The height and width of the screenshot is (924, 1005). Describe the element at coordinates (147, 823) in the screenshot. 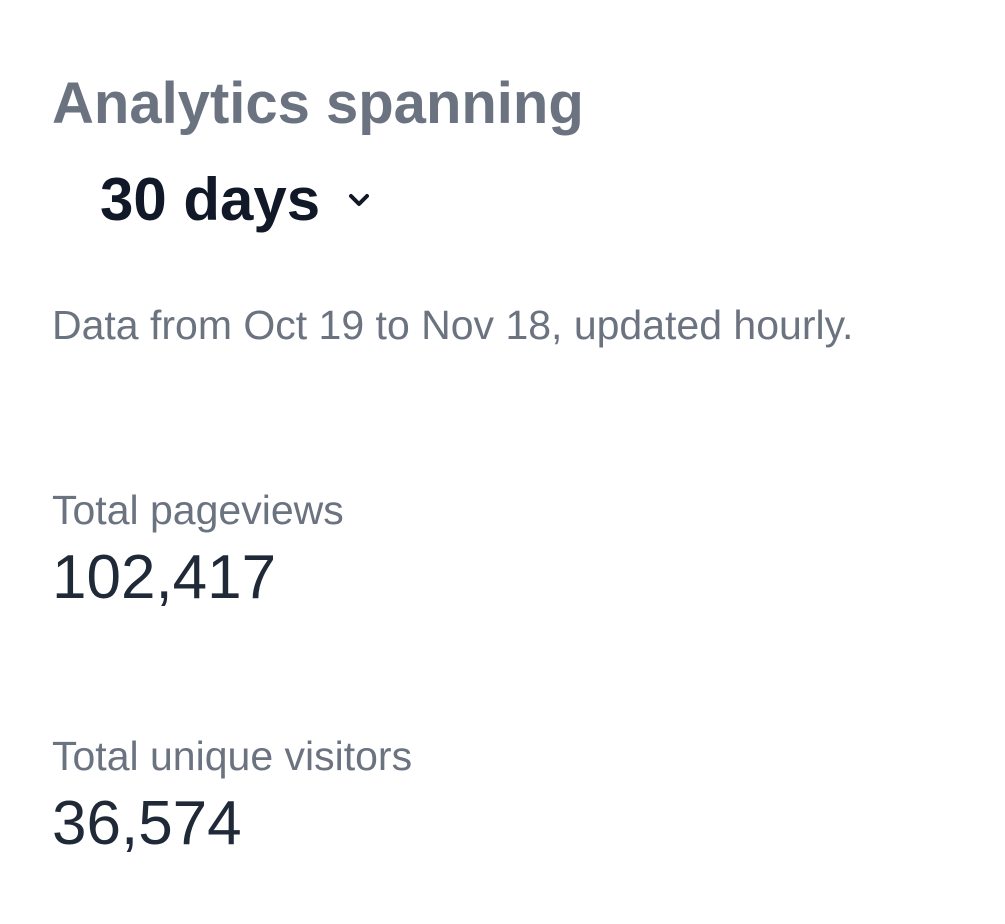

I see `stat-value: 36,574` at that location.